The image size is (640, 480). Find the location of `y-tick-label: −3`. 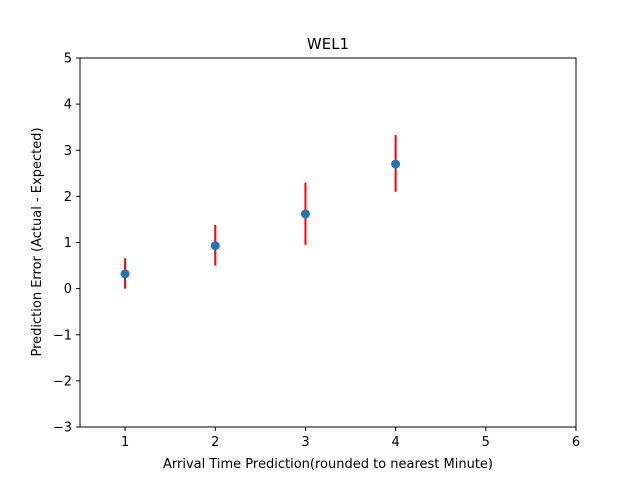

y-tick-label: −3 is located at coordinates (62, 428).